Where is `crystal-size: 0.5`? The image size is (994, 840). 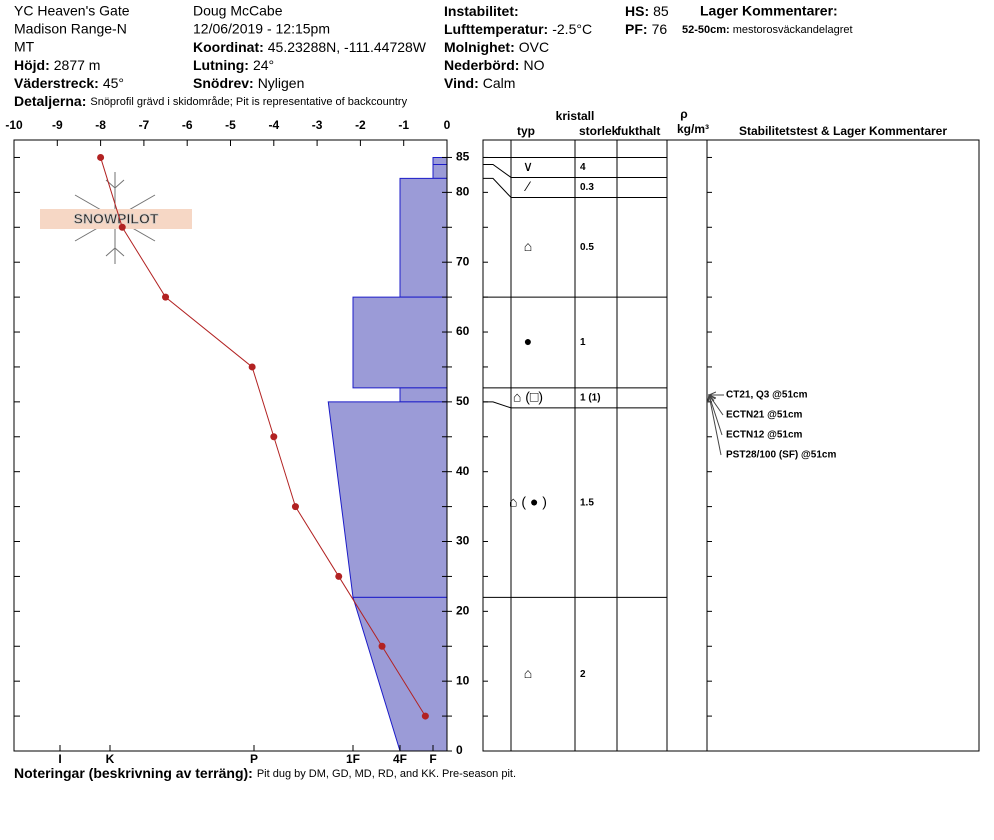
crystal-size: 0.5 is located at coordinates (587, 247).